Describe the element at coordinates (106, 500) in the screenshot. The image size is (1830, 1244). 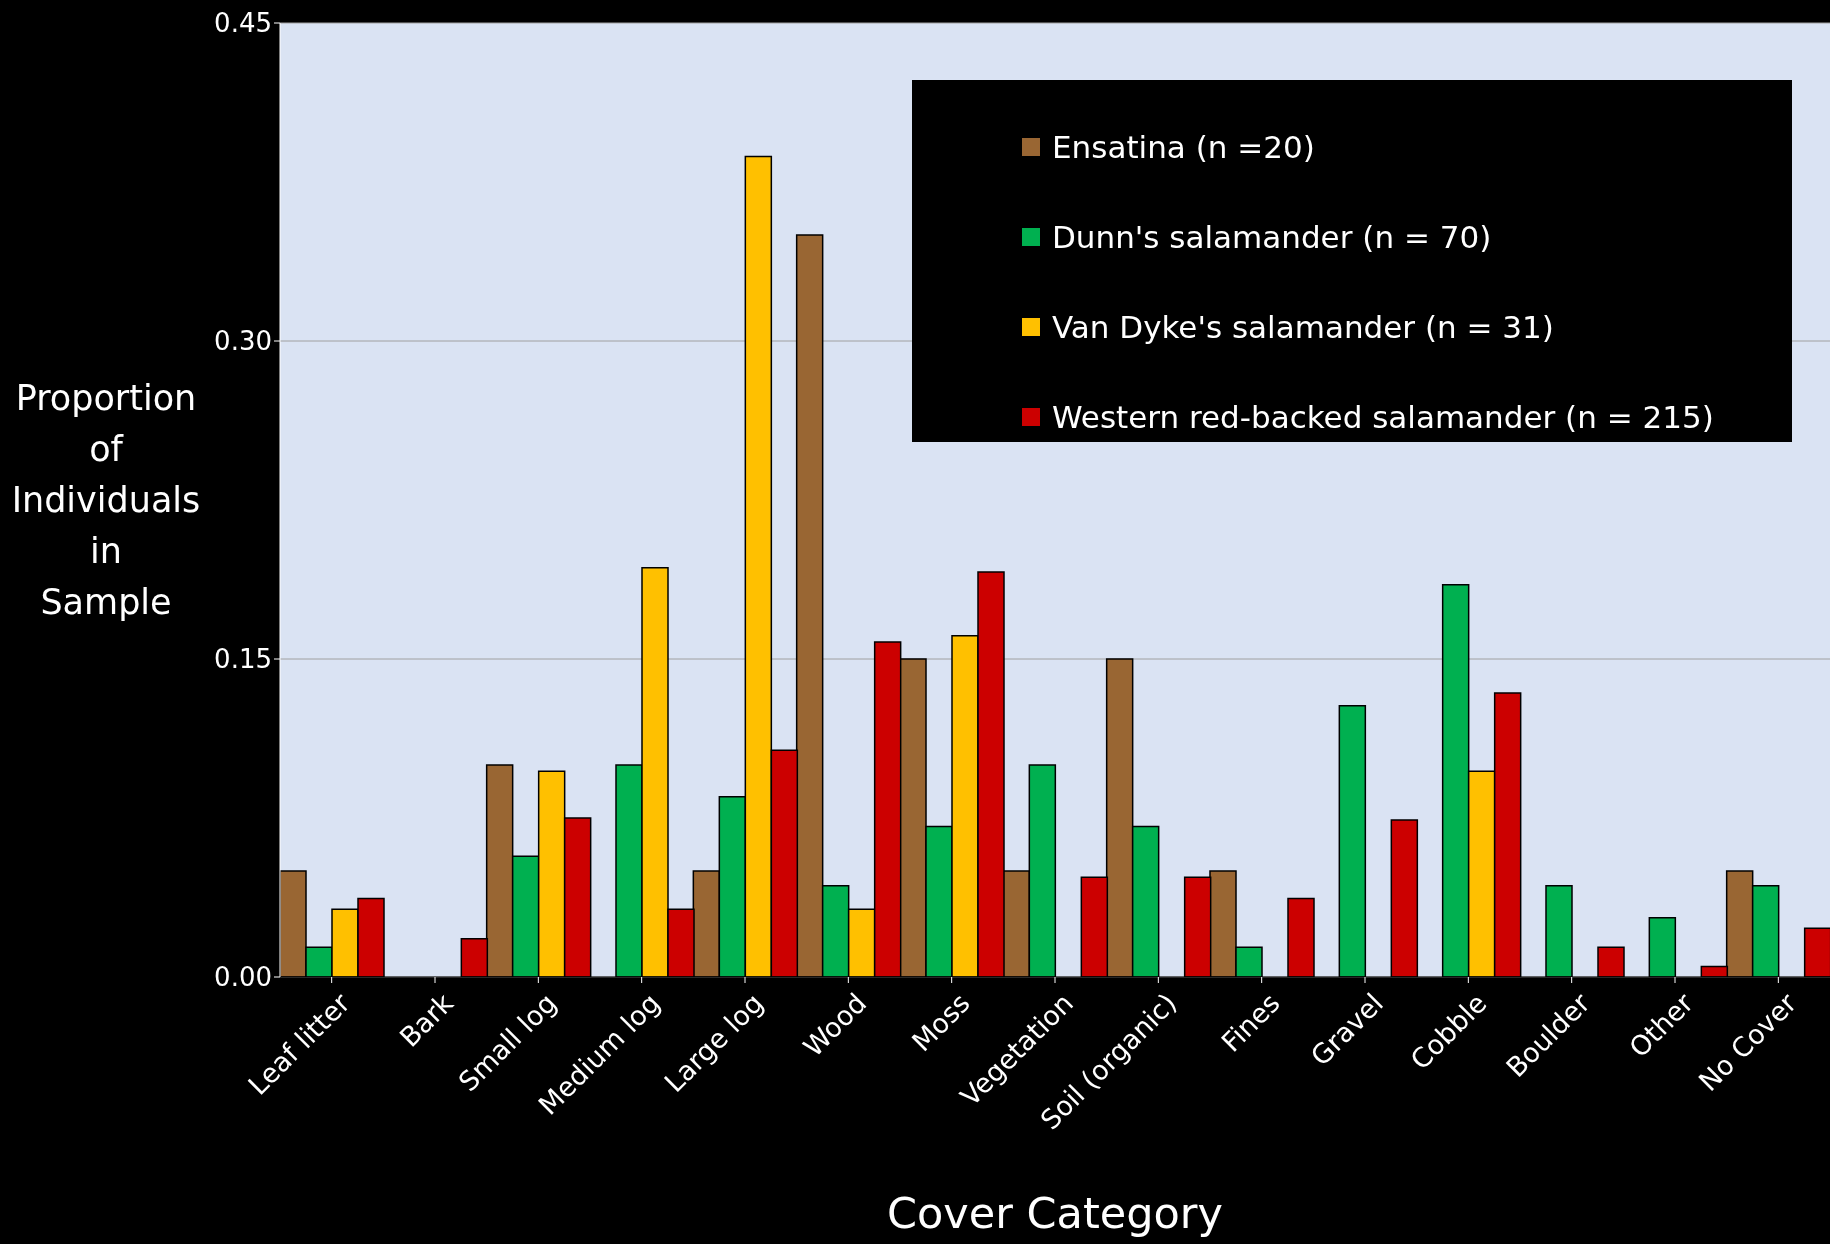
I see `y-axis-title: Proportion of Individuals in Sample` at that location.